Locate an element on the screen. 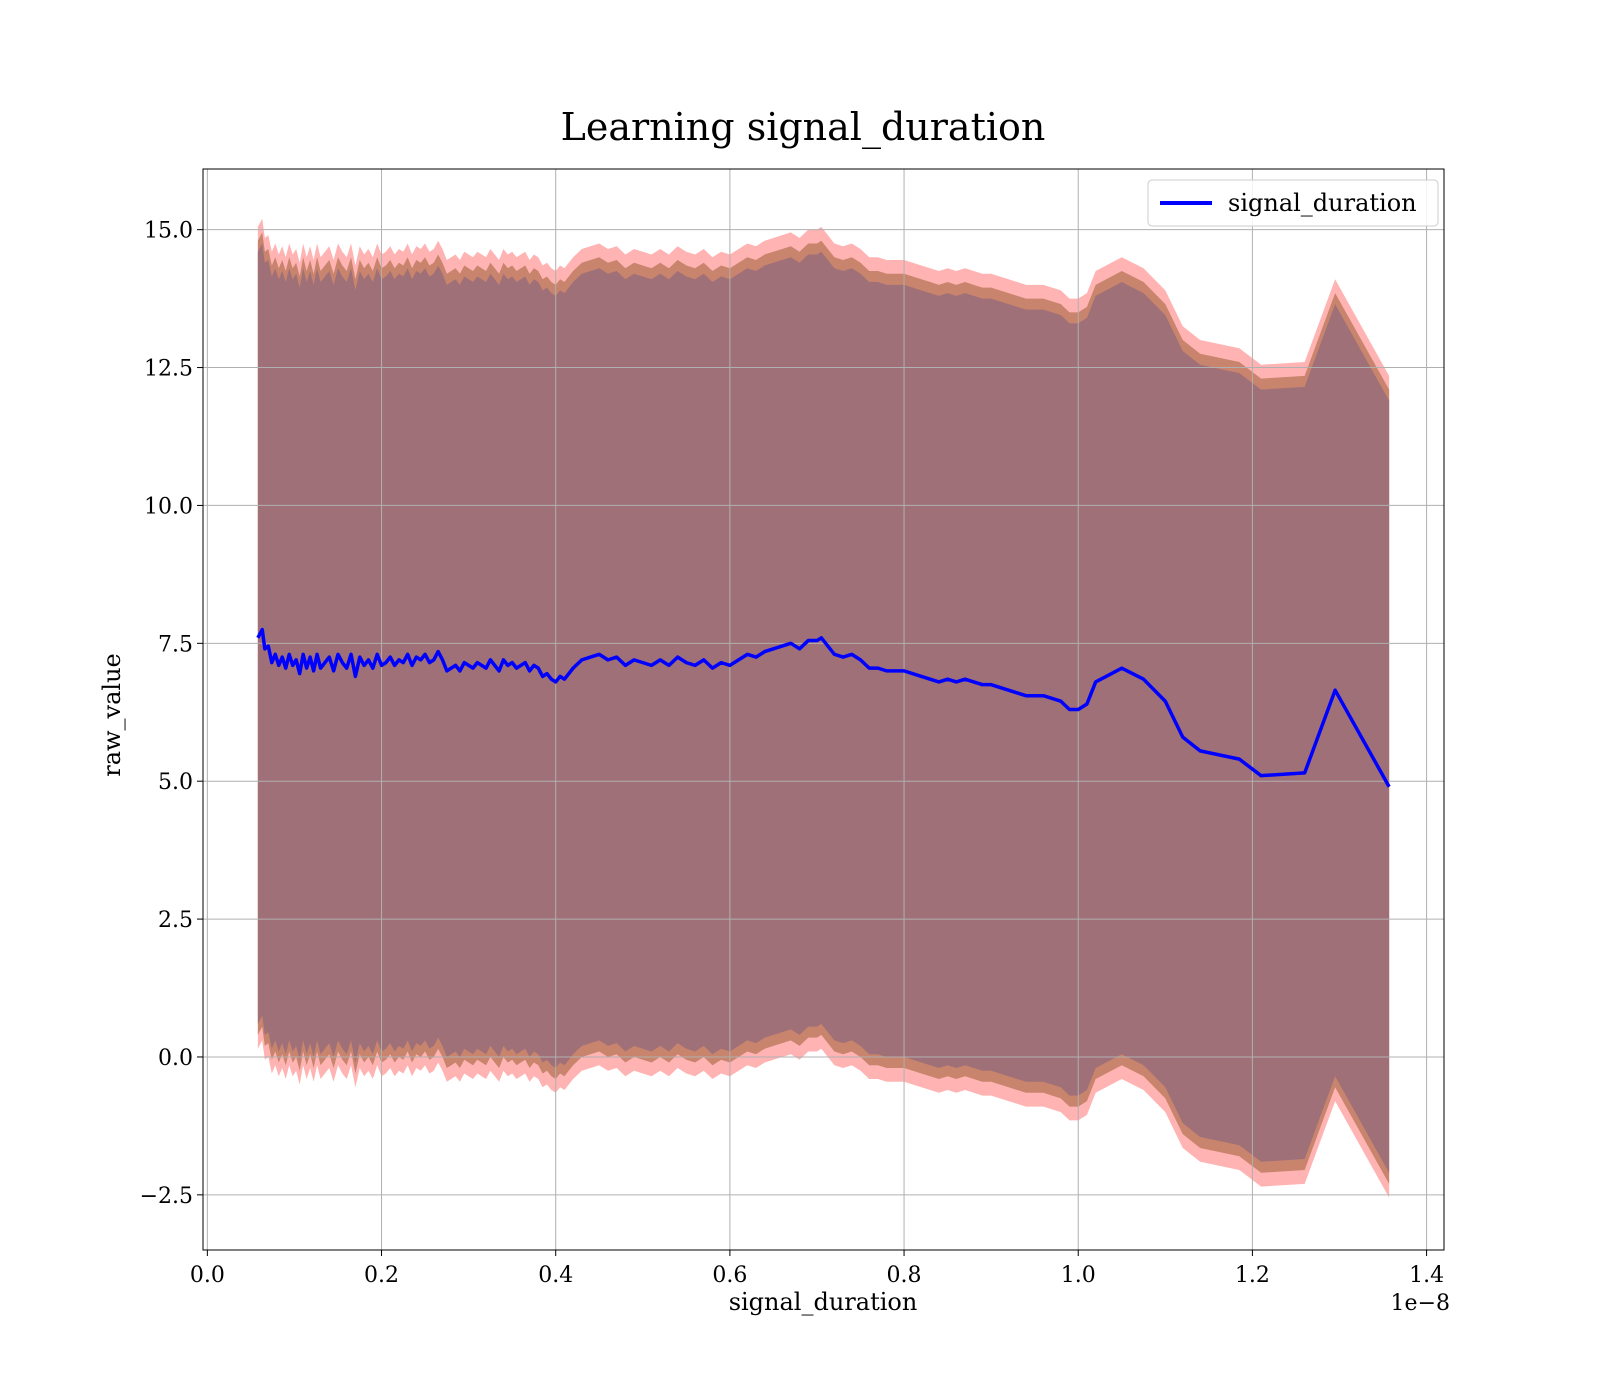  y-tick-label: 2.5 is located at coordinates (175, 920).